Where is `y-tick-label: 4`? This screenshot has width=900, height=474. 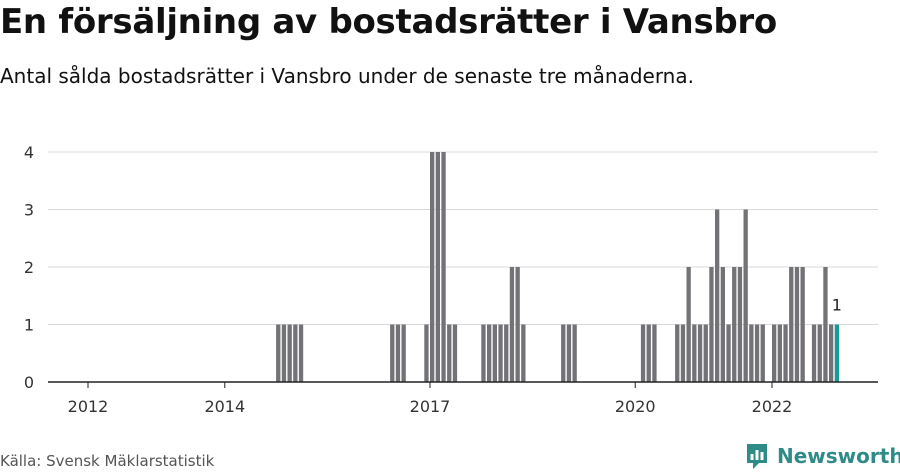 y-tick-label: 4 is located at coordinates (29, 152).